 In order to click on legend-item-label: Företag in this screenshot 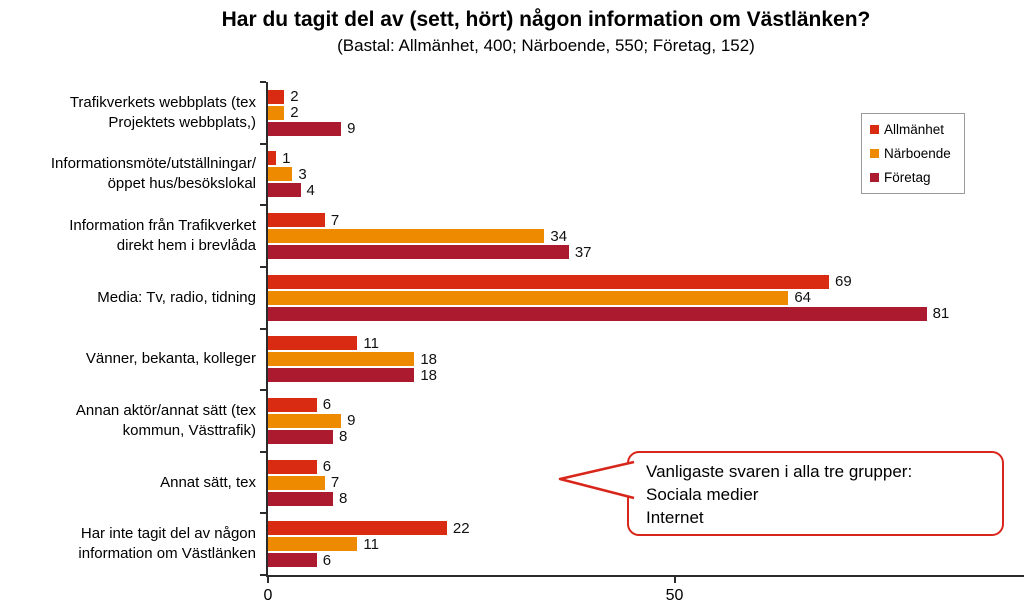, I will do `click(907, 177)`.